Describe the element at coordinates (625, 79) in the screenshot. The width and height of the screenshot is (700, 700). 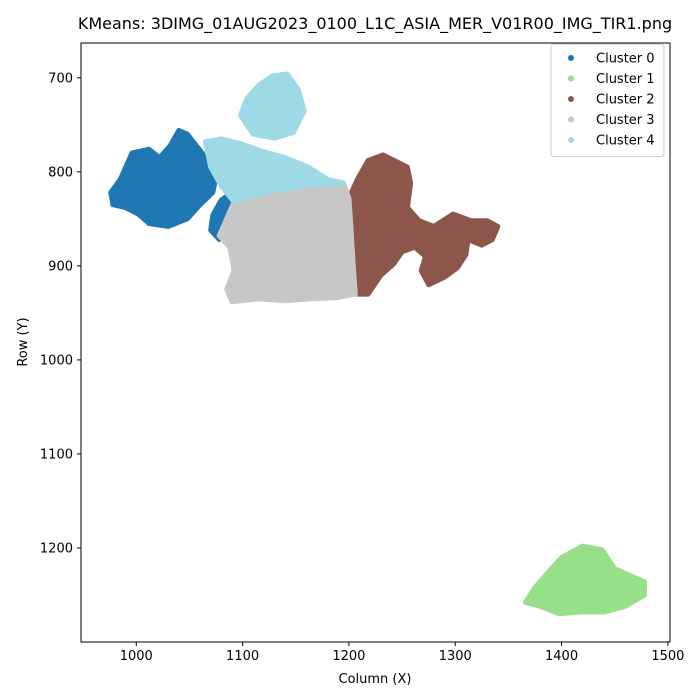
I see `legend-label: Cluster 1` at that location.